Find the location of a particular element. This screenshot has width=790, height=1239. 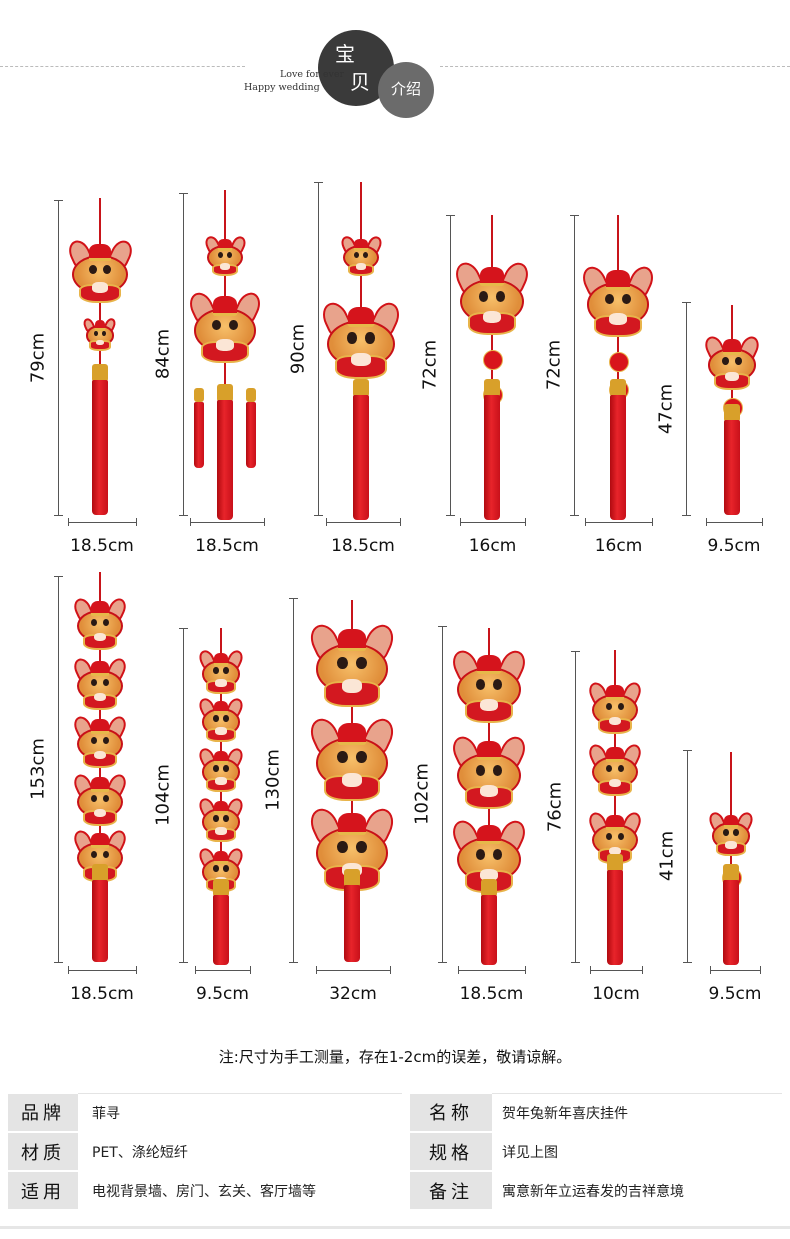

width-label: 9.5cm is located at coordinates (222, 994).